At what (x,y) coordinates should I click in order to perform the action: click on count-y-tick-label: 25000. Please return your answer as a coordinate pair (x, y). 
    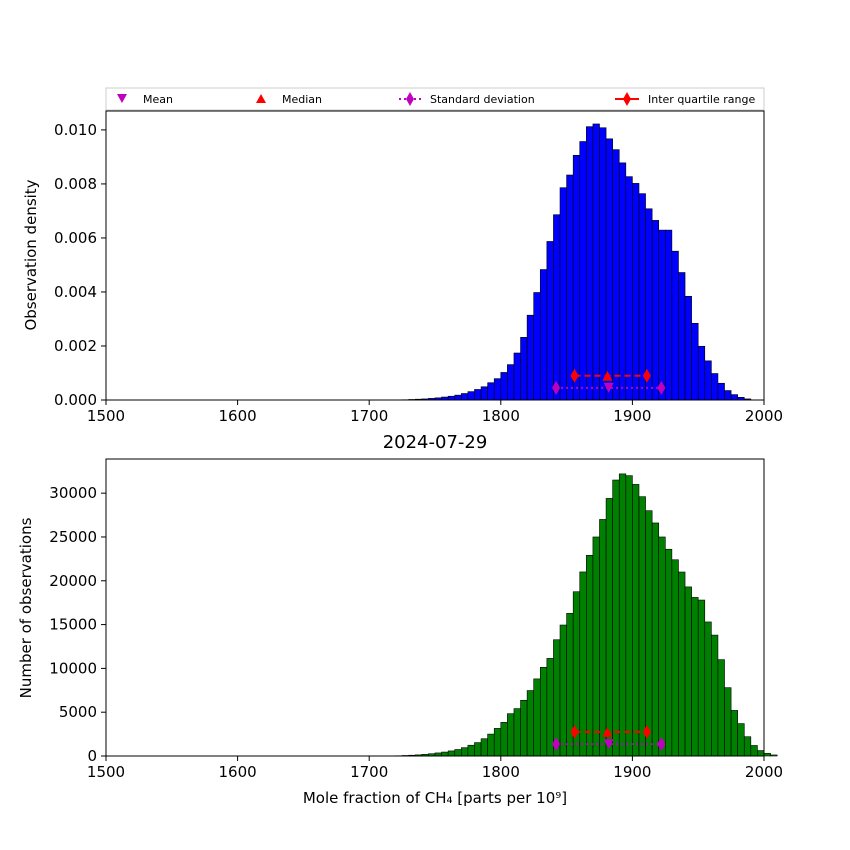
    Looking at the image, I should click on (73, 537).